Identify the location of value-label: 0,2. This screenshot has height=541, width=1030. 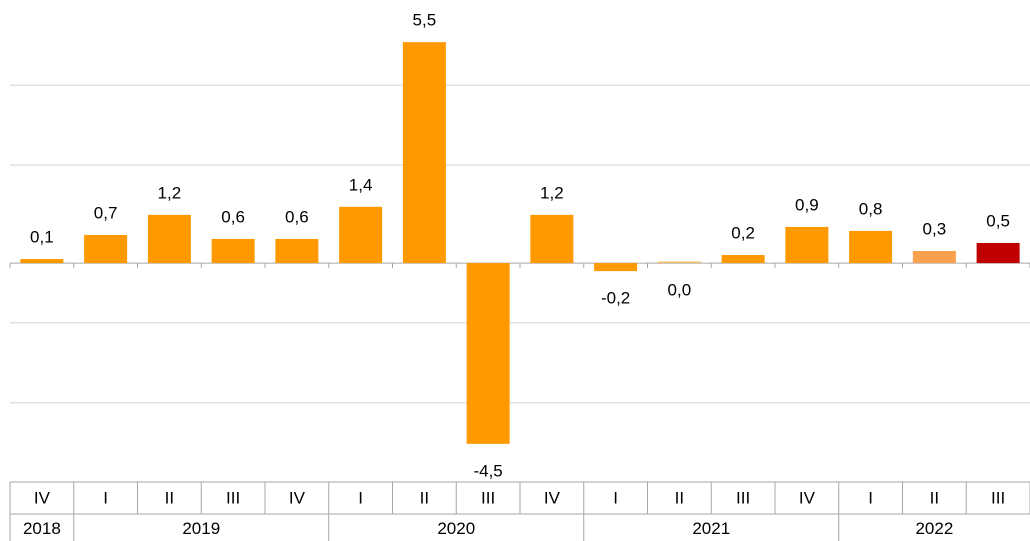
(743, 233).